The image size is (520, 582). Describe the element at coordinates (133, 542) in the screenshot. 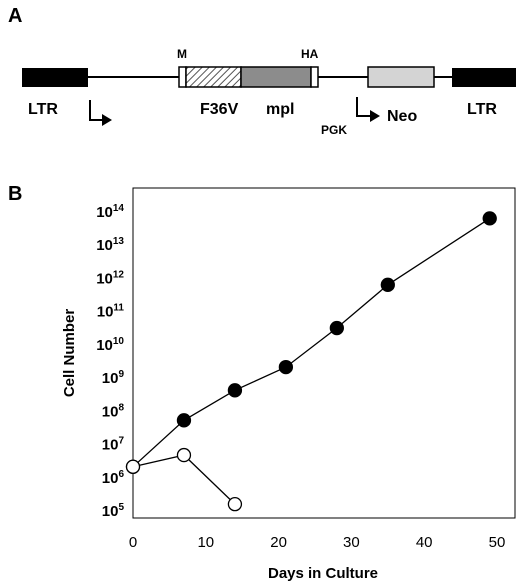

I see `x-tick-label: 0` at that location.